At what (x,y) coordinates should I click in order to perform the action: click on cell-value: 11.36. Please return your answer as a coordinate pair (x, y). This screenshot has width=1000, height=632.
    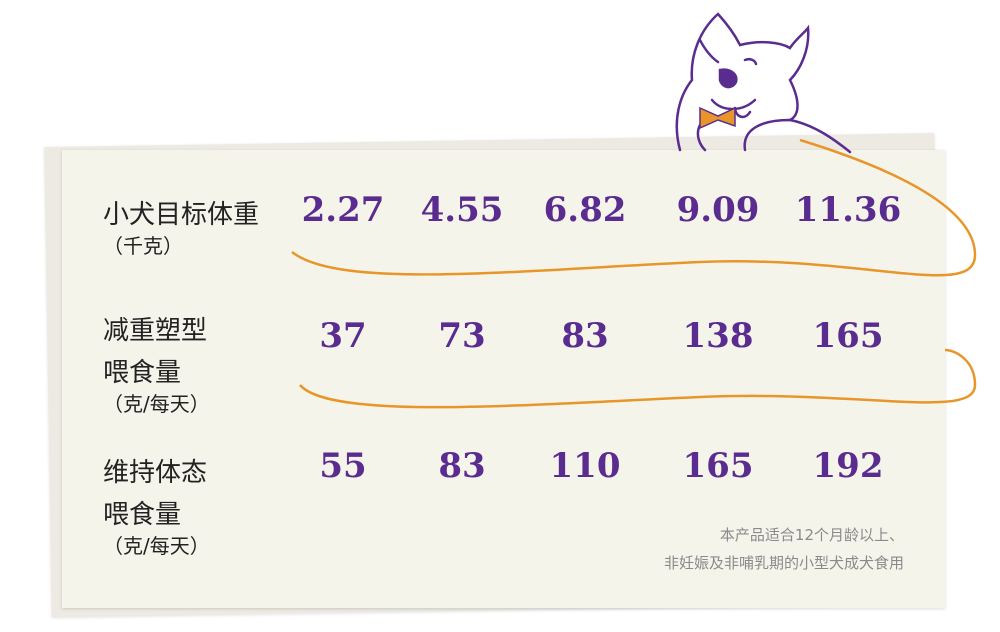
    Looking at the image, I should click on (848, 210).